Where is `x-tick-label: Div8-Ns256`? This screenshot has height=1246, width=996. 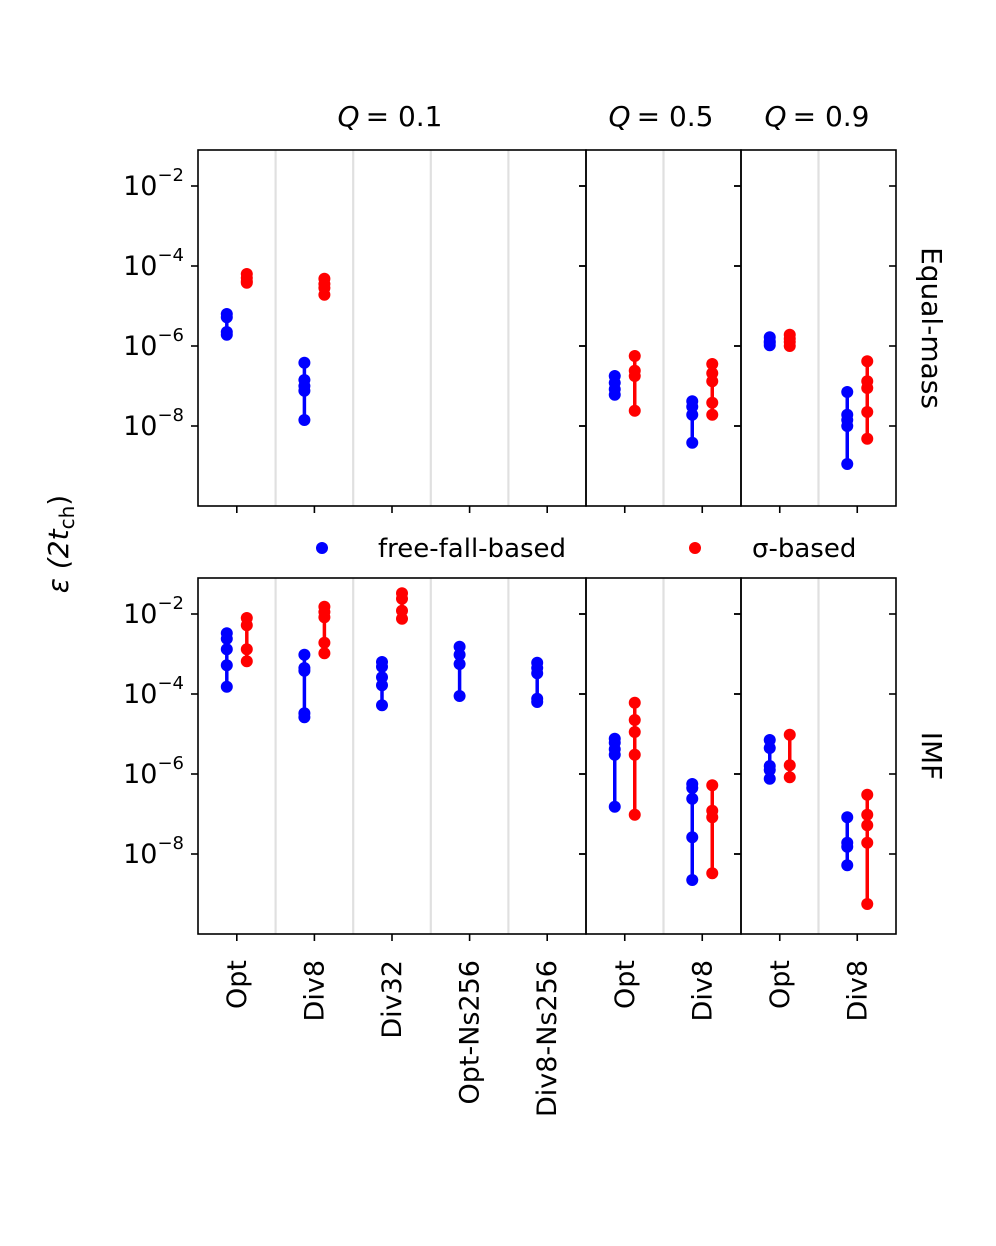 x-tick-label: Div8-Ns256 is located at coordinates (547, 1038).